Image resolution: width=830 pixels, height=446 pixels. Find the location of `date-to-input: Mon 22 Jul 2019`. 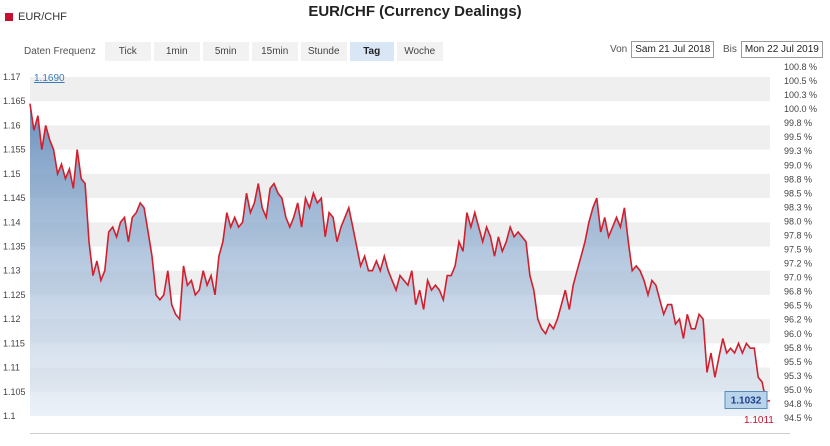

date-to-input: Mon 22 Jul 2019 is located at coordinates (781, 49).